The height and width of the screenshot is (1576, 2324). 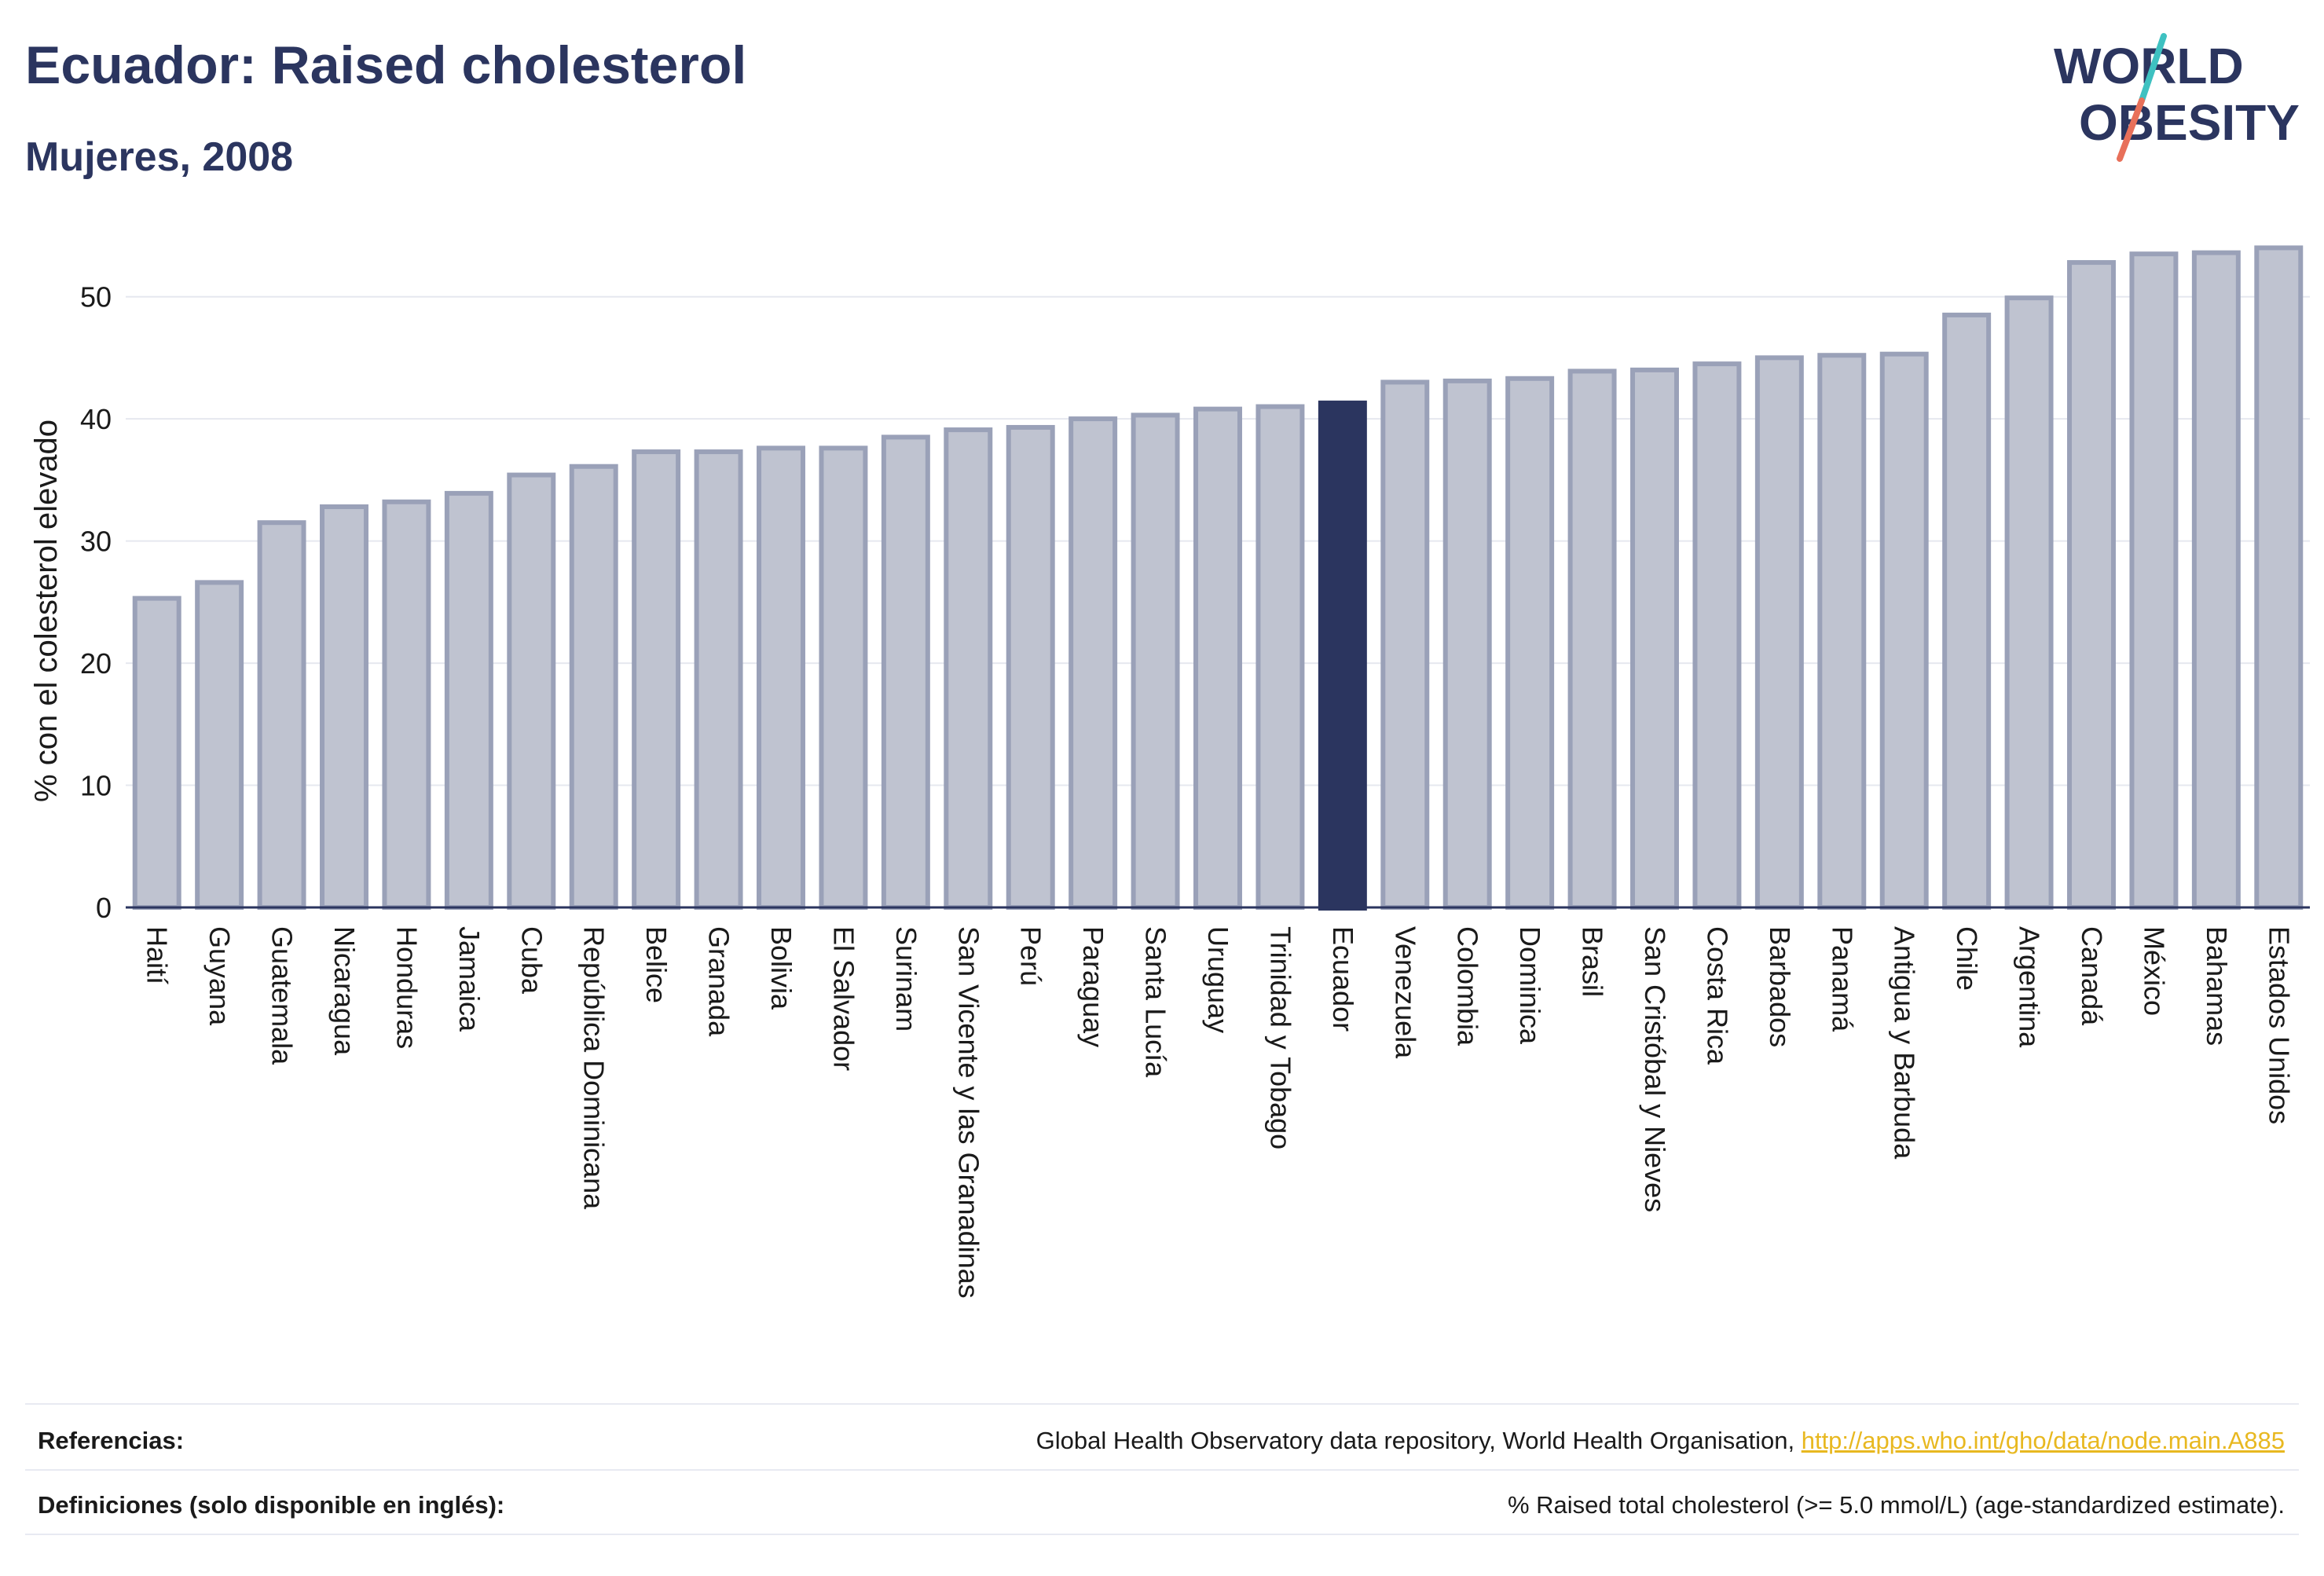 I want to click on x-tick-label: Granada, so click(x=719, y=981).